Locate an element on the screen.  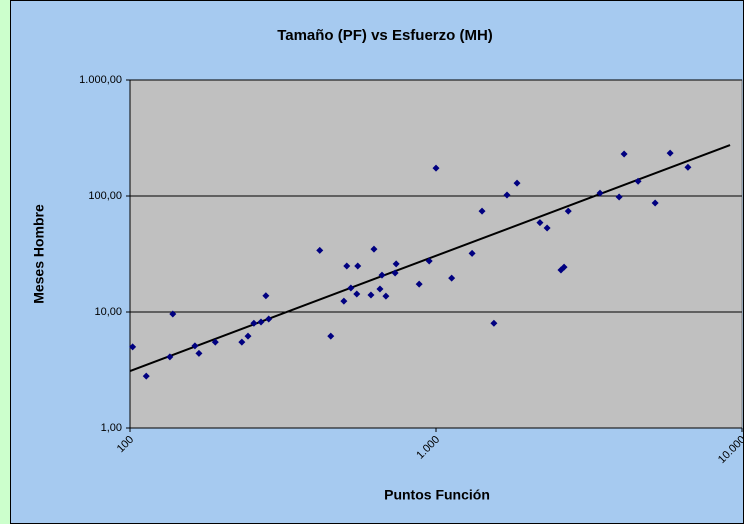
y-tick-label: 100,00 is located at coordinates (105, 196).